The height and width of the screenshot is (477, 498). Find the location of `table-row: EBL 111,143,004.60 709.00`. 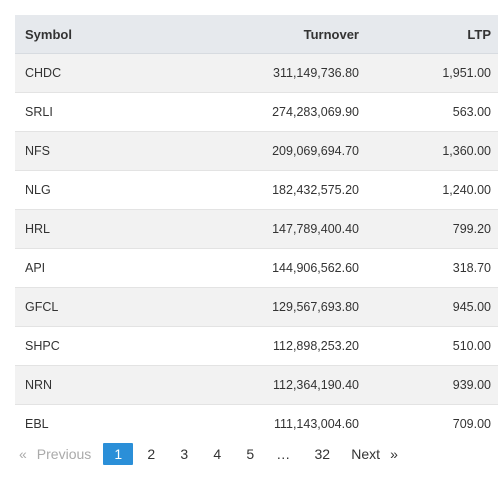

table-row: EBL 111,143,004.60 709.00 is located at coordinates (256, 423).